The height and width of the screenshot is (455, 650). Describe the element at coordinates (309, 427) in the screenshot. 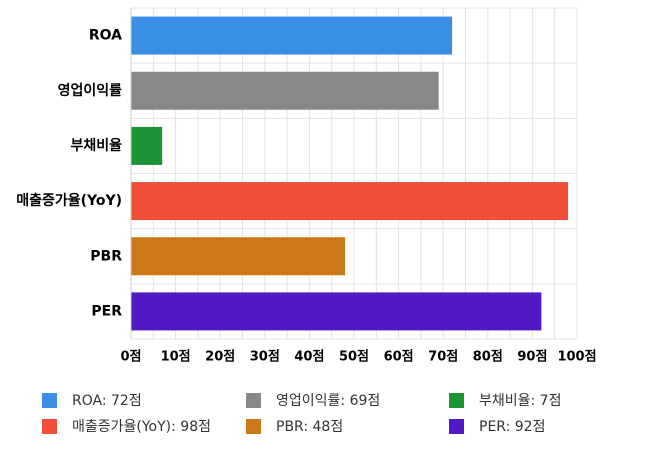

I see `legend-label: PBR: 48점` at that location.